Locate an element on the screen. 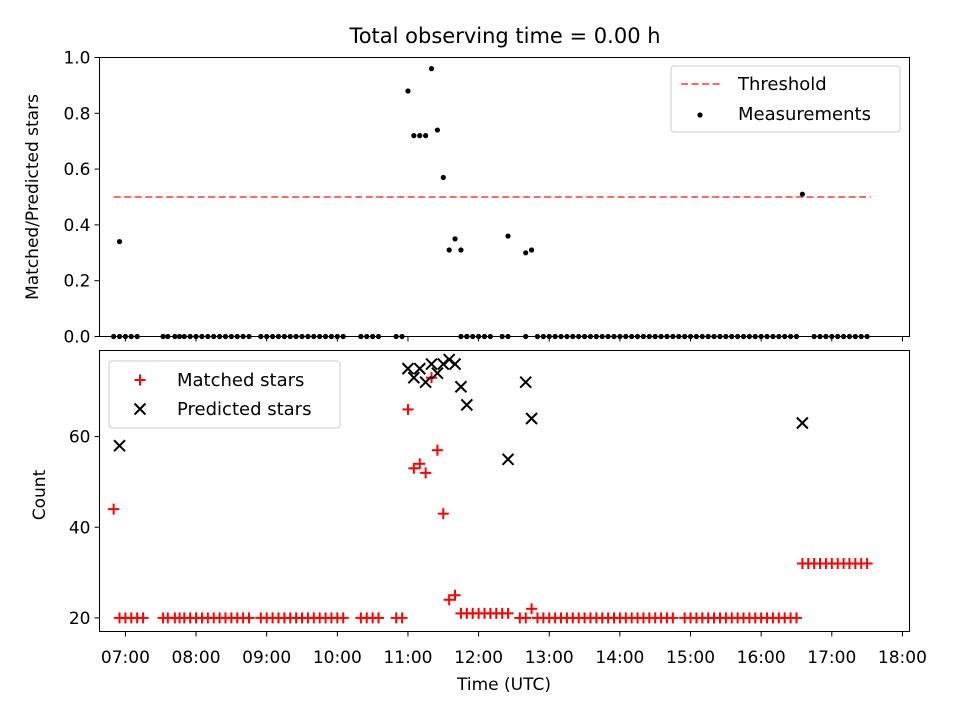 The image size is (960, 720). count-y-tick-label: 60 is located at coordinates (80, 438).